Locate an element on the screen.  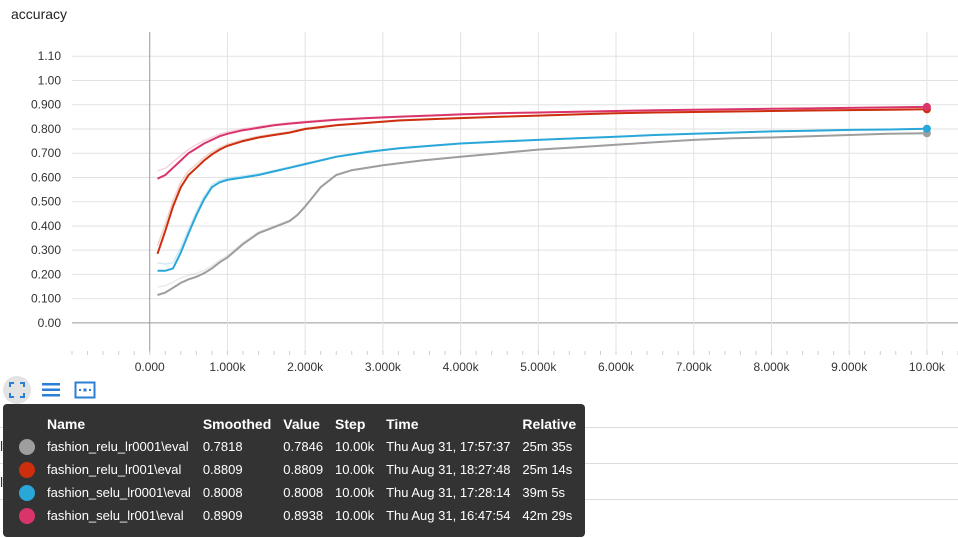
header-step: Step is located at coordinates (350, 424).